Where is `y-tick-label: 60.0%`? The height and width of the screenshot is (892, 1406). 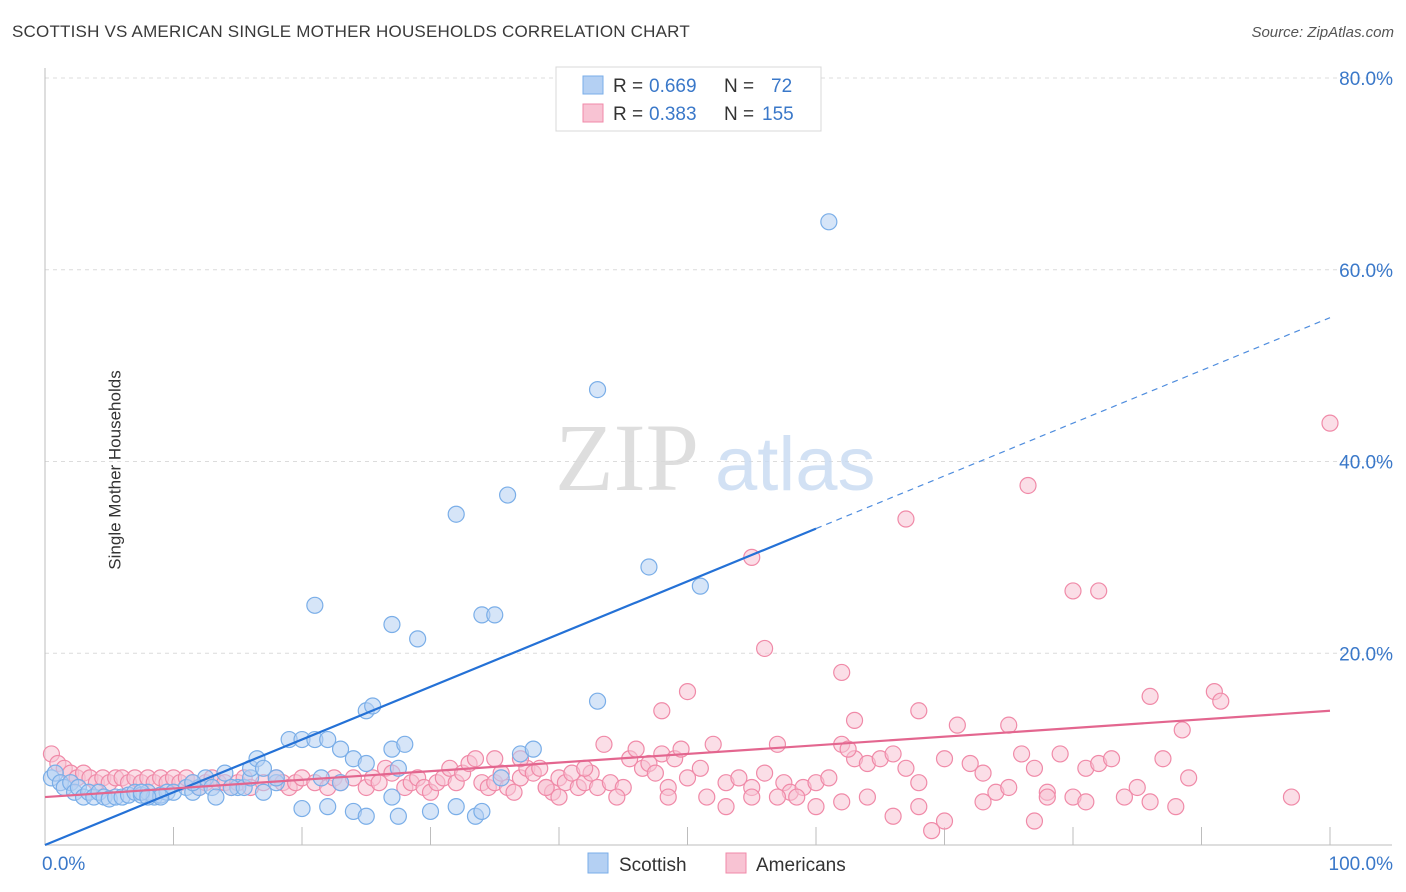
y-tick-label: 60.0% is located at coordinates (1366, 271).